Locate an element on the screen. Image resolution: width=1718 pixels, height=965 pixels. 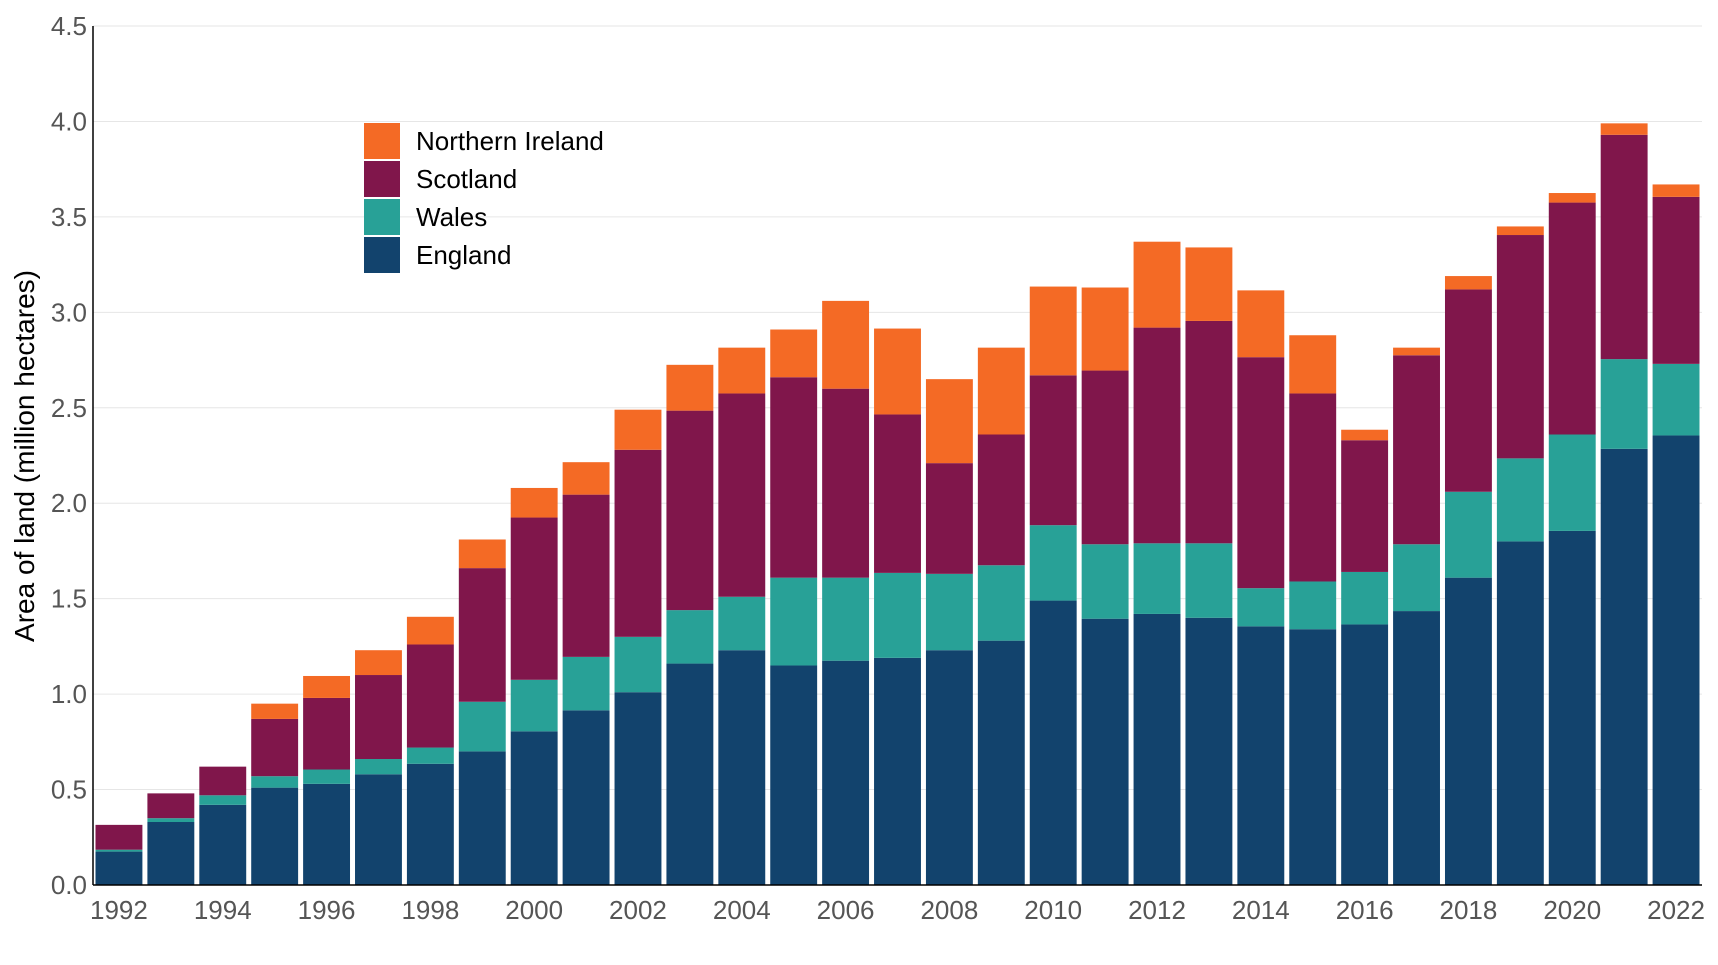
bar-scotland-2008 is located at coordinates (949, 518).